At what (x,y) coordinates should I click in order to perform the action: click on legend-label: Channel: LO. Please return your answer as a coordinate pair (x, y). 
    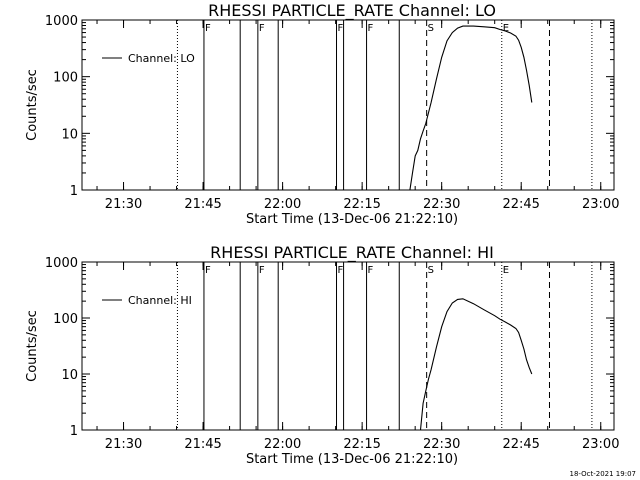
    Looking at the image, I should click on (161, 58).